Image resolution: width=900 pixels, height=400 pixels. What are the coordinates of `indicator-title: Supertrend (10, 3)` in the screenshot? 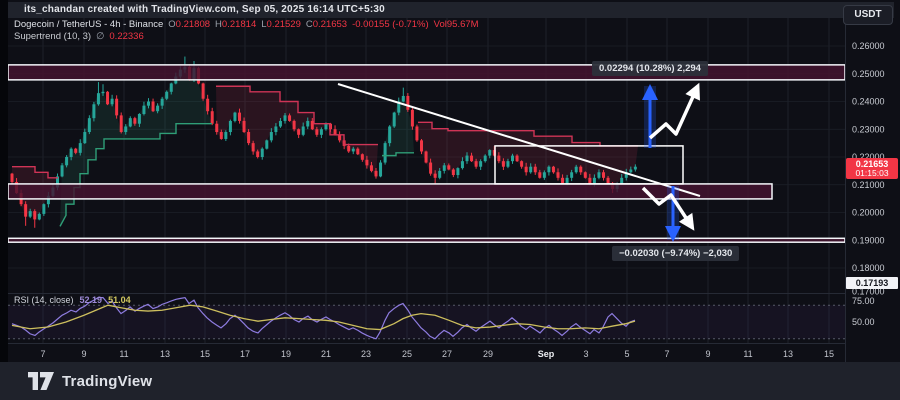 It's located at (53, 36).